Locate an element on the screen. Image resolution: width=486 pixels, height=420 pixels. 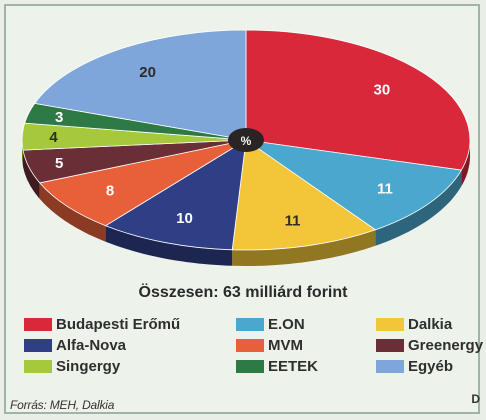
legend-label: E.ON is located at coordinates (286, 324).